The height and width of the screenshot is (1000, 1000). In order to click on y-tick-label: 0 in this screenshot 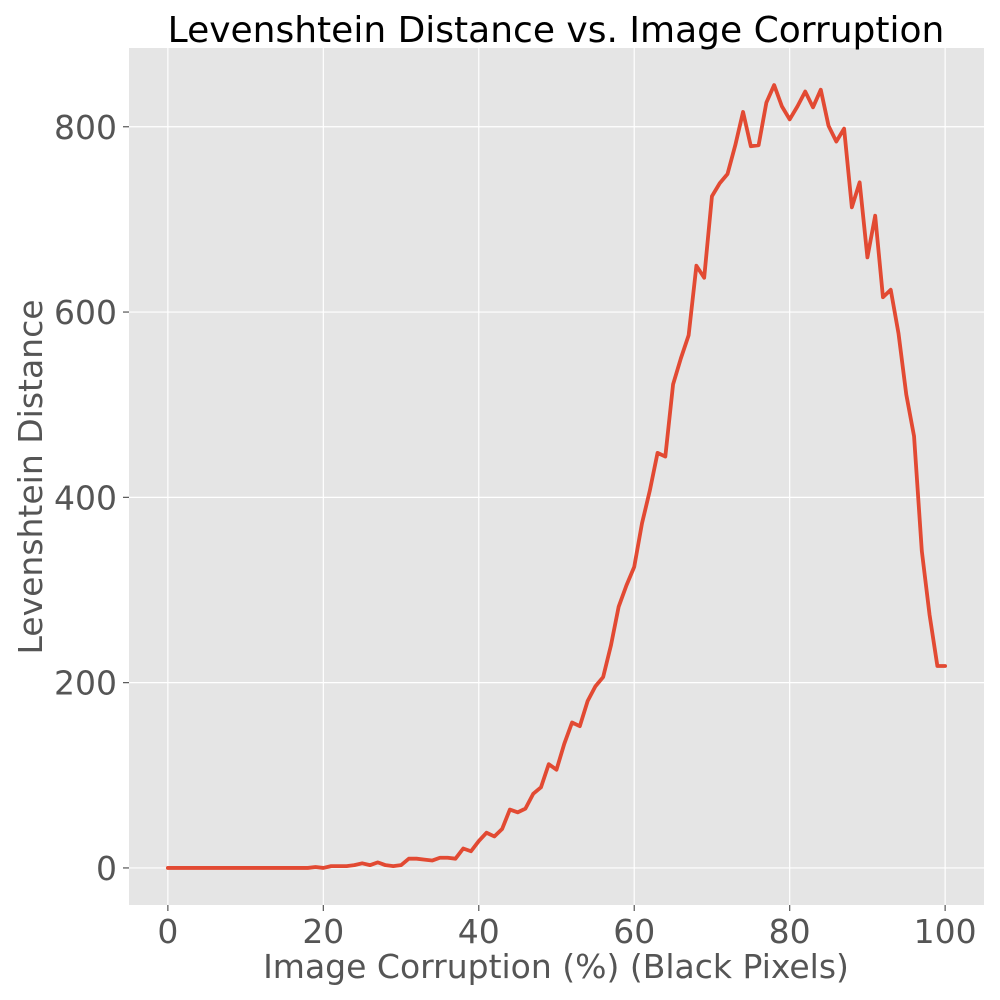, I will do `click(106, 868)`.